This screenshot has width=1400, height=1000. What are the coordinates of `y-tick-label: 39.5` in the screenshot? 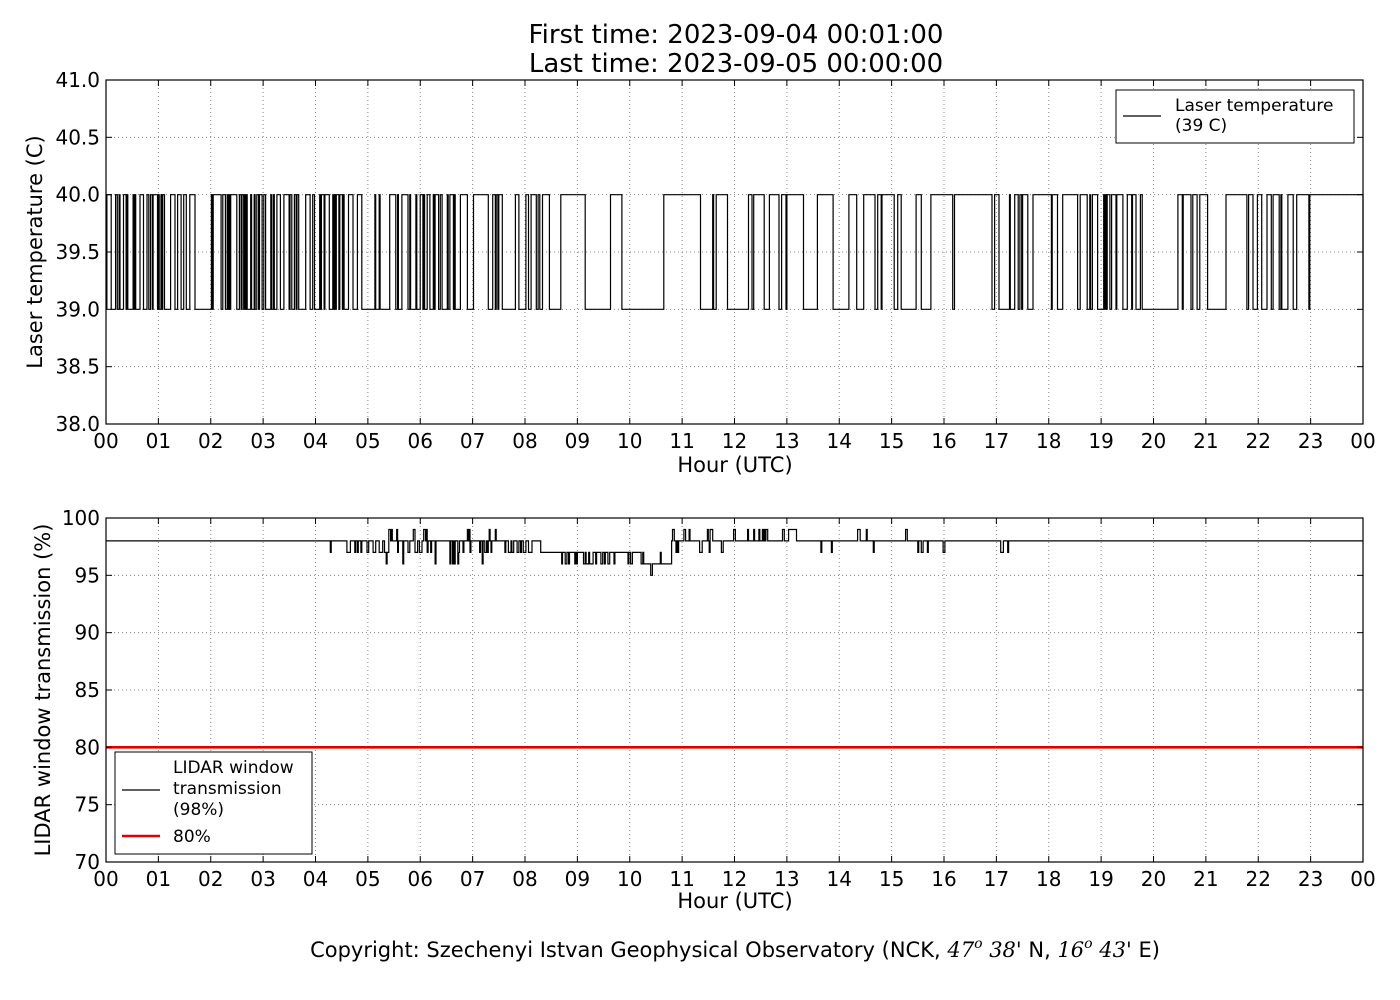 It's located at (77, 252).